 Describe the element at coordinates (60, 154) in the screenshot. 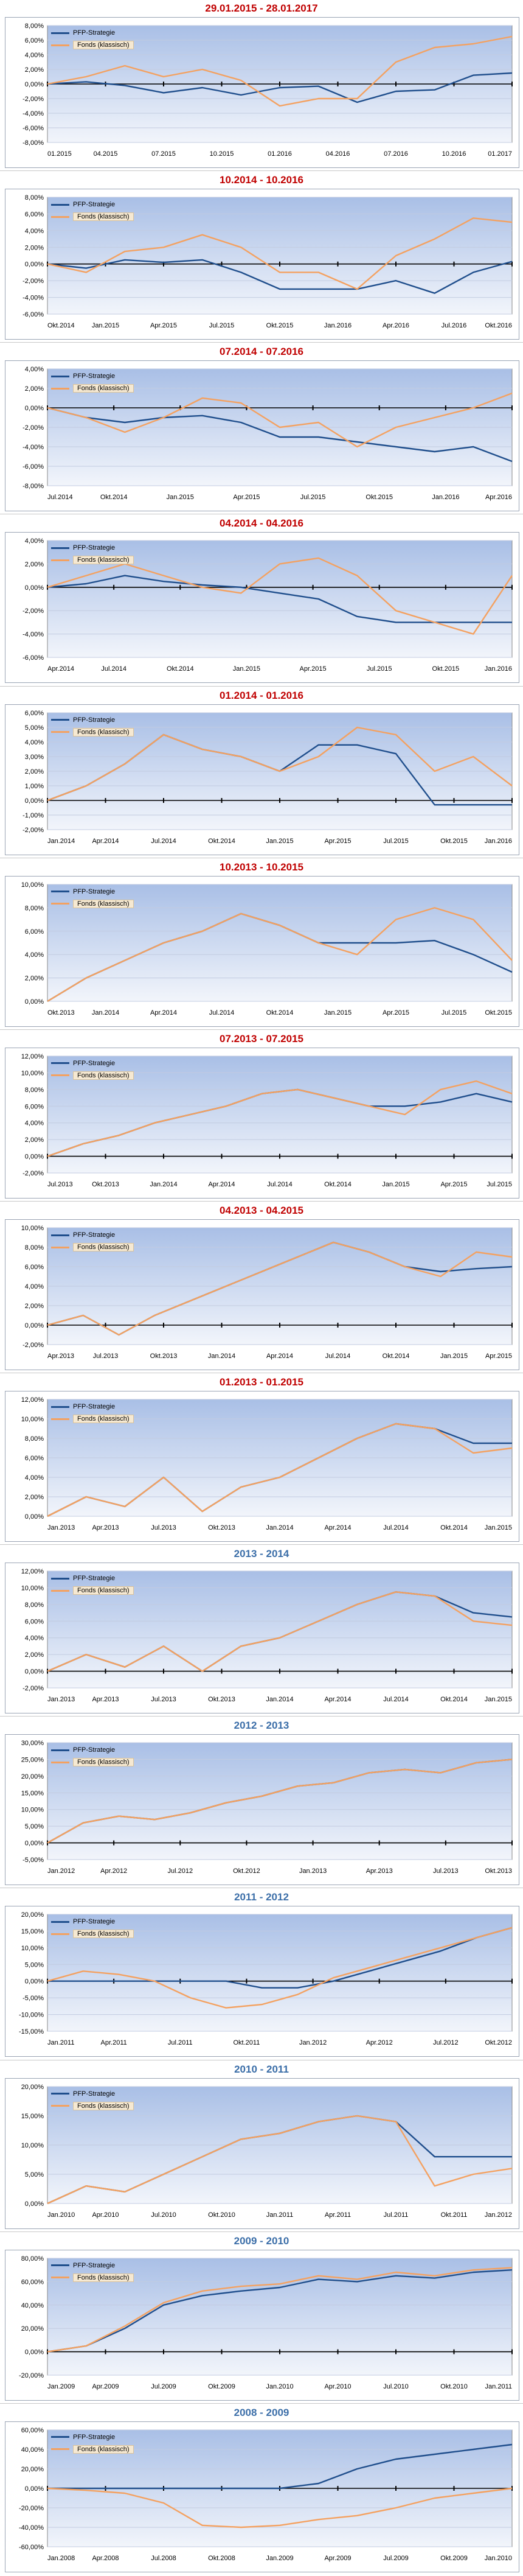

I see `x-tick-label: 01.2015` at that location.